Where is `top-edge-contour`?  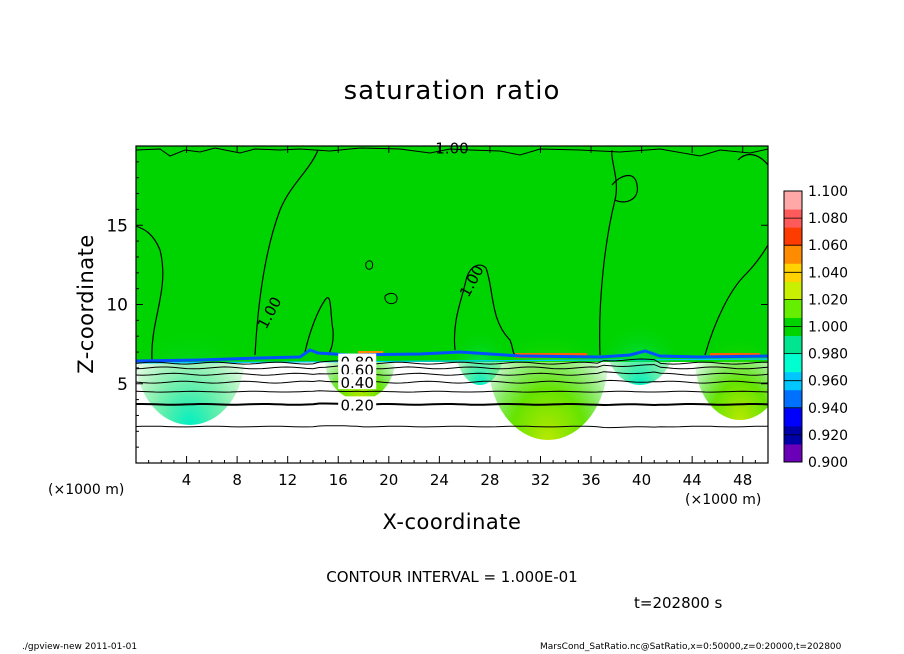 top-edge-contour is located at coordinates (452, 152).